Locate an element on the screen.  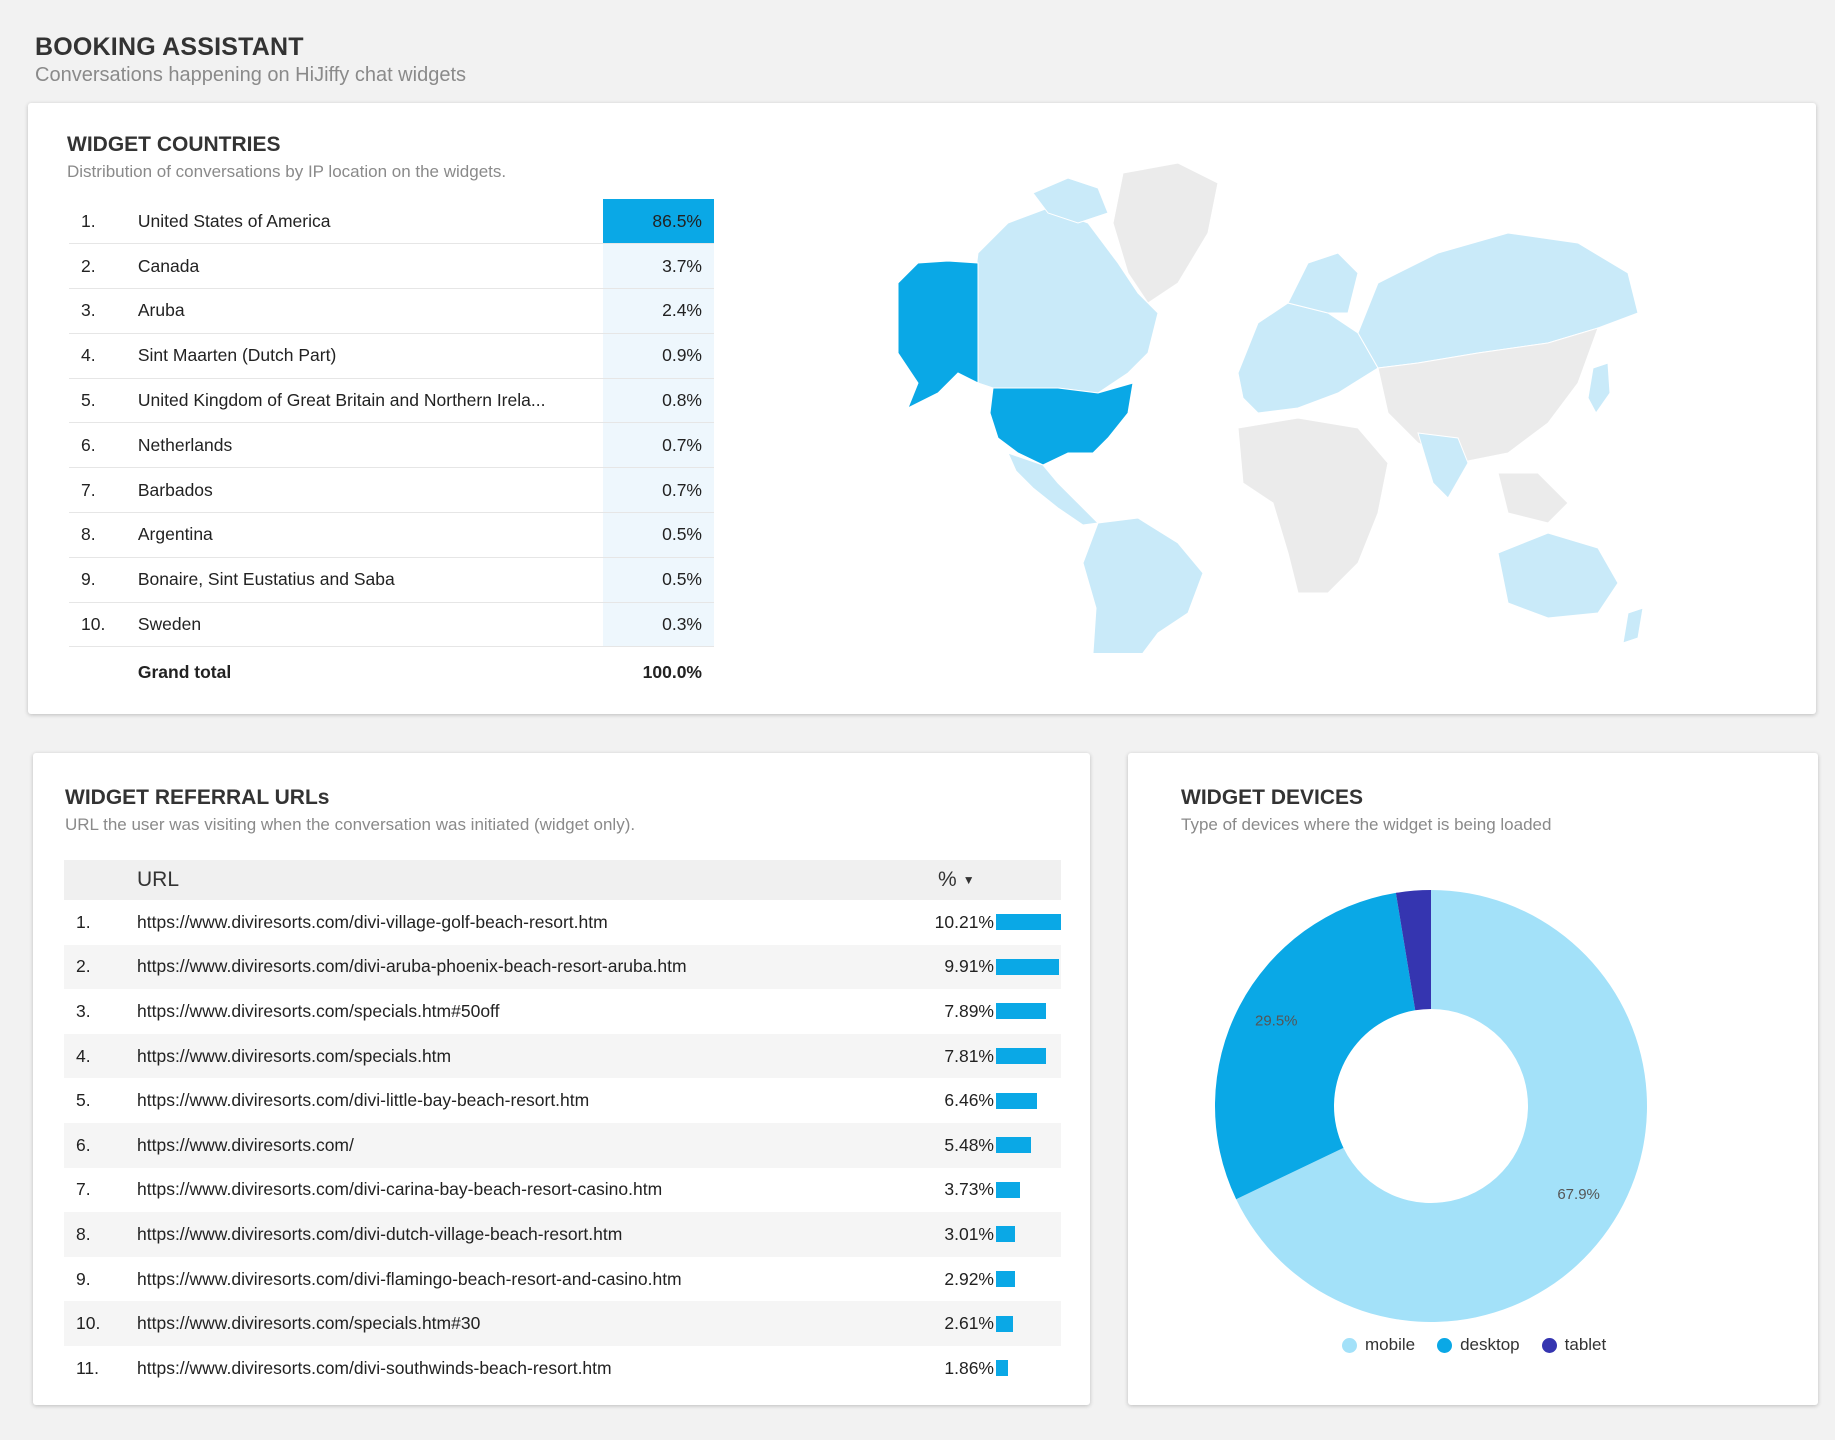
legend-item-tablet: tablet is located at coordinates (1574, 1345).